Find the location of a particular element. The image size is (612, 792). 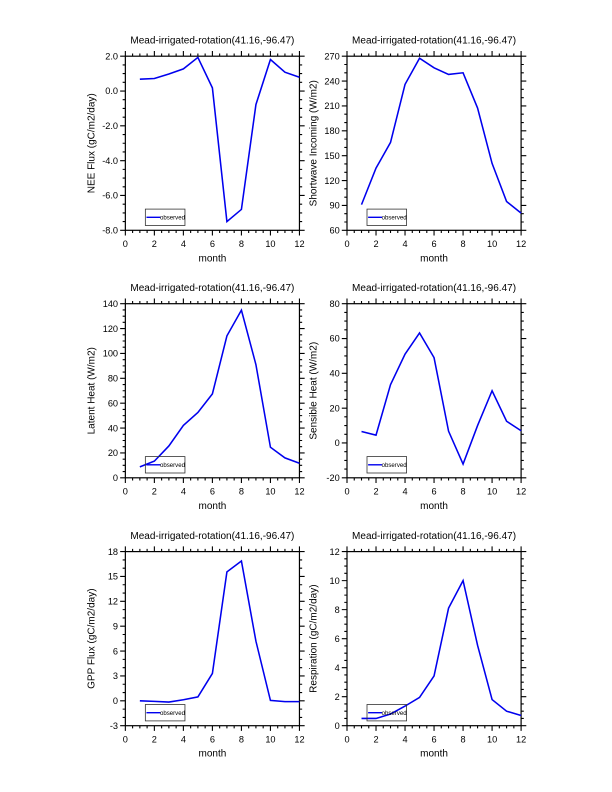

svg-text: 3 is located at coordinates (115, 676).